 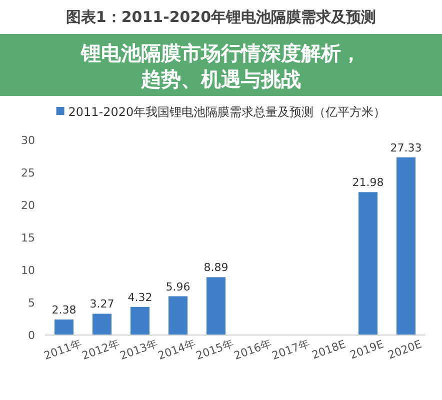 What do you see at coordinates (28, 205) in the screenshot?
I see `y-tick-label: 20` at bounding box center [28, 205].